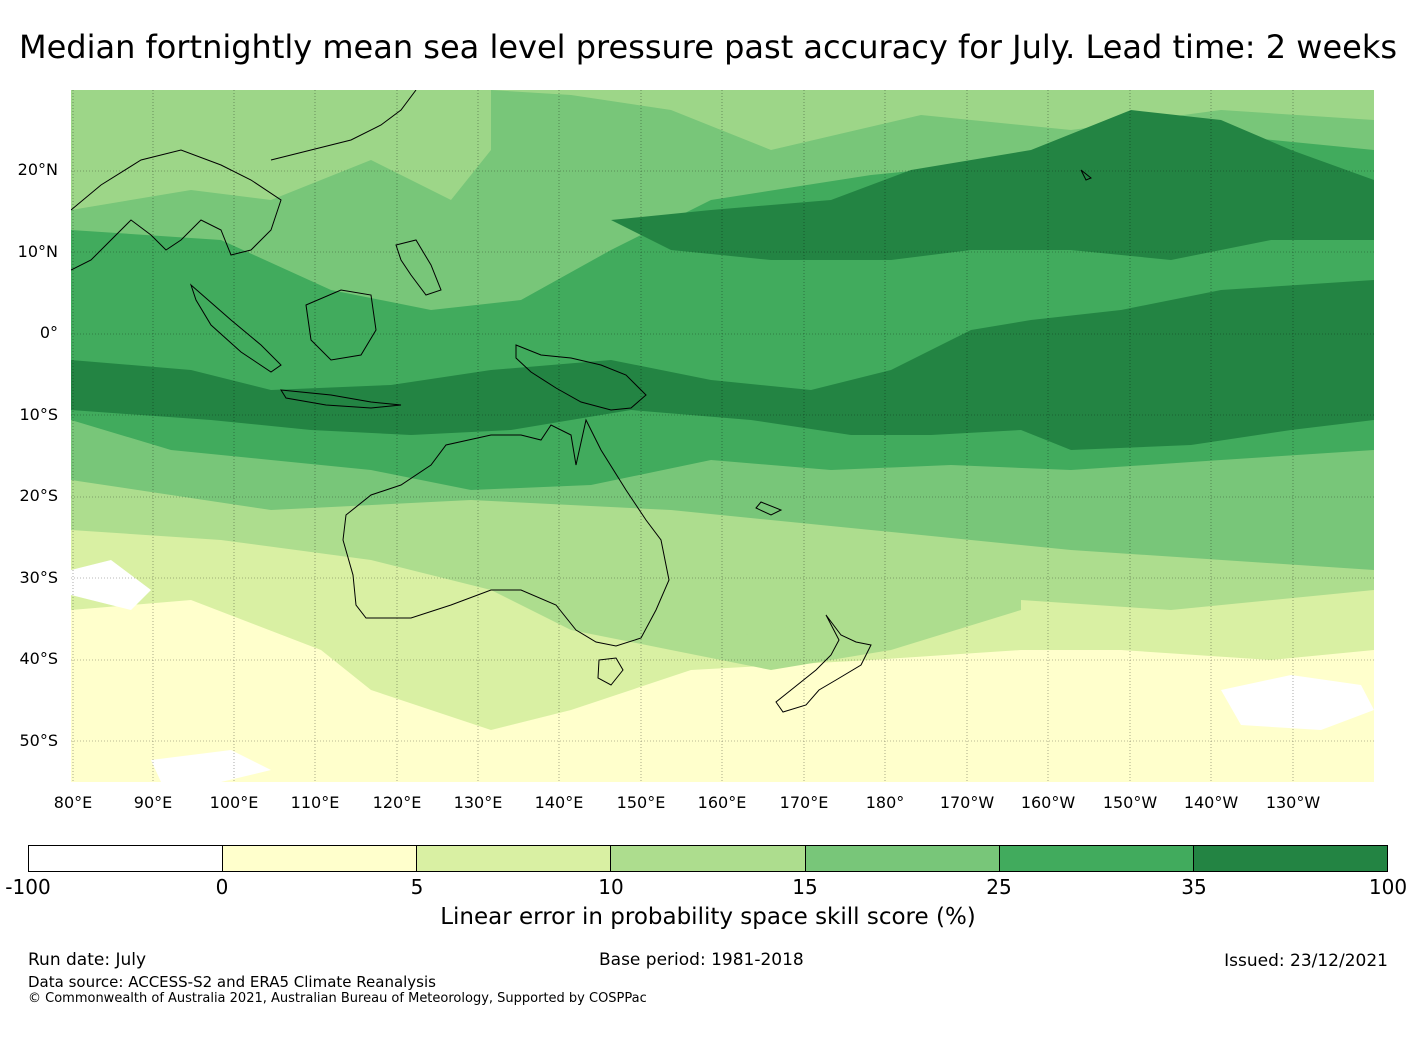 This screenshot has width=1416, height=1050. I want to click on lon-label-120e: 120°E, so click(397, 802).